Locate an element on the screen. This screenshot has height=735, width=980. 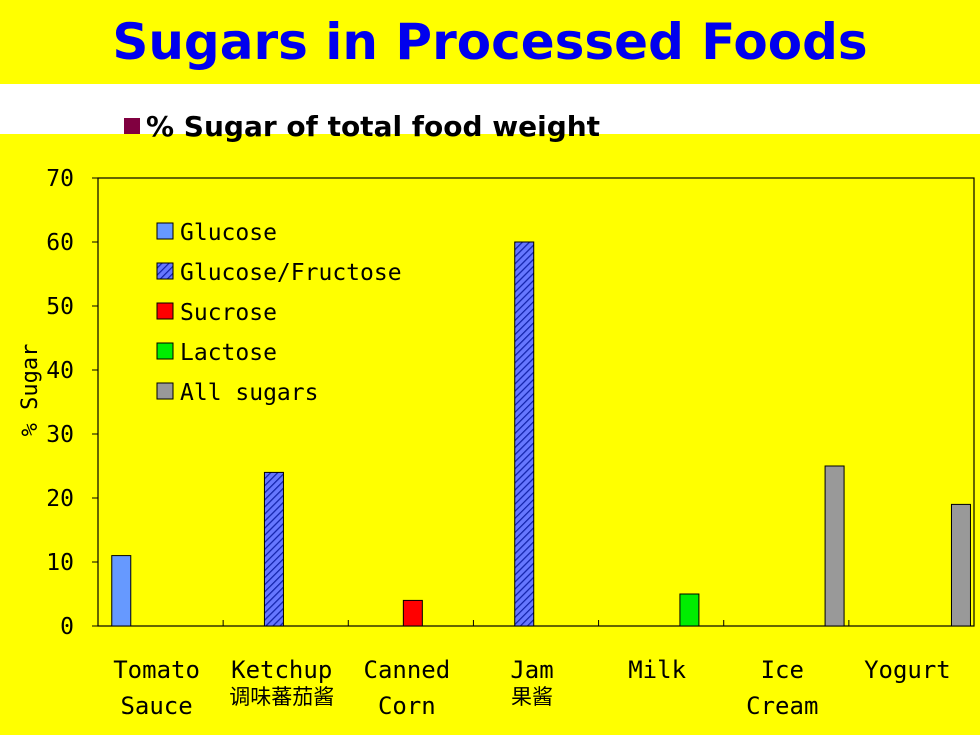
legend-label: Sucrose is located at coordinates (228, 313).